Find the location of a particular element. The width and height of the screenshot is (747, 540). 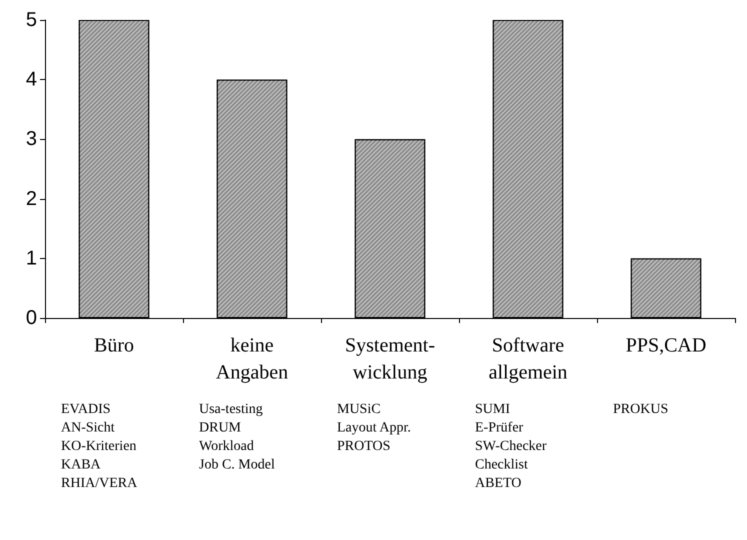

x-tick-label: keine Angaben is located at coordinates (252, 359).